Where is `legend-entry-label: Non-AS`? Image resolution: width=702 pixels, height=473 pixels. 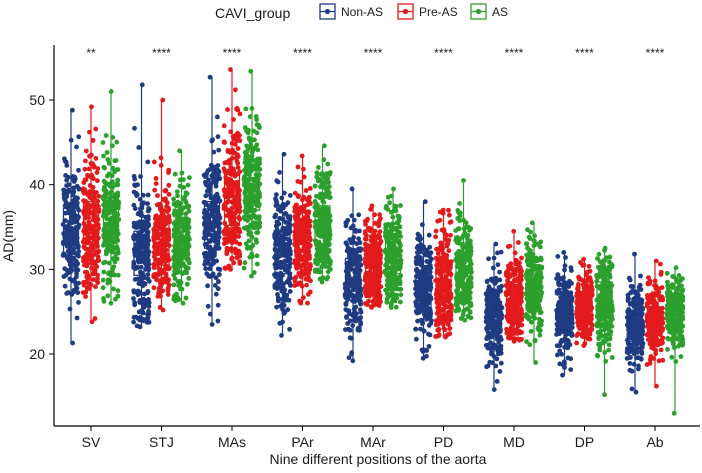 legend-entry-label: Non-AS is located at coordinates (362, 12).